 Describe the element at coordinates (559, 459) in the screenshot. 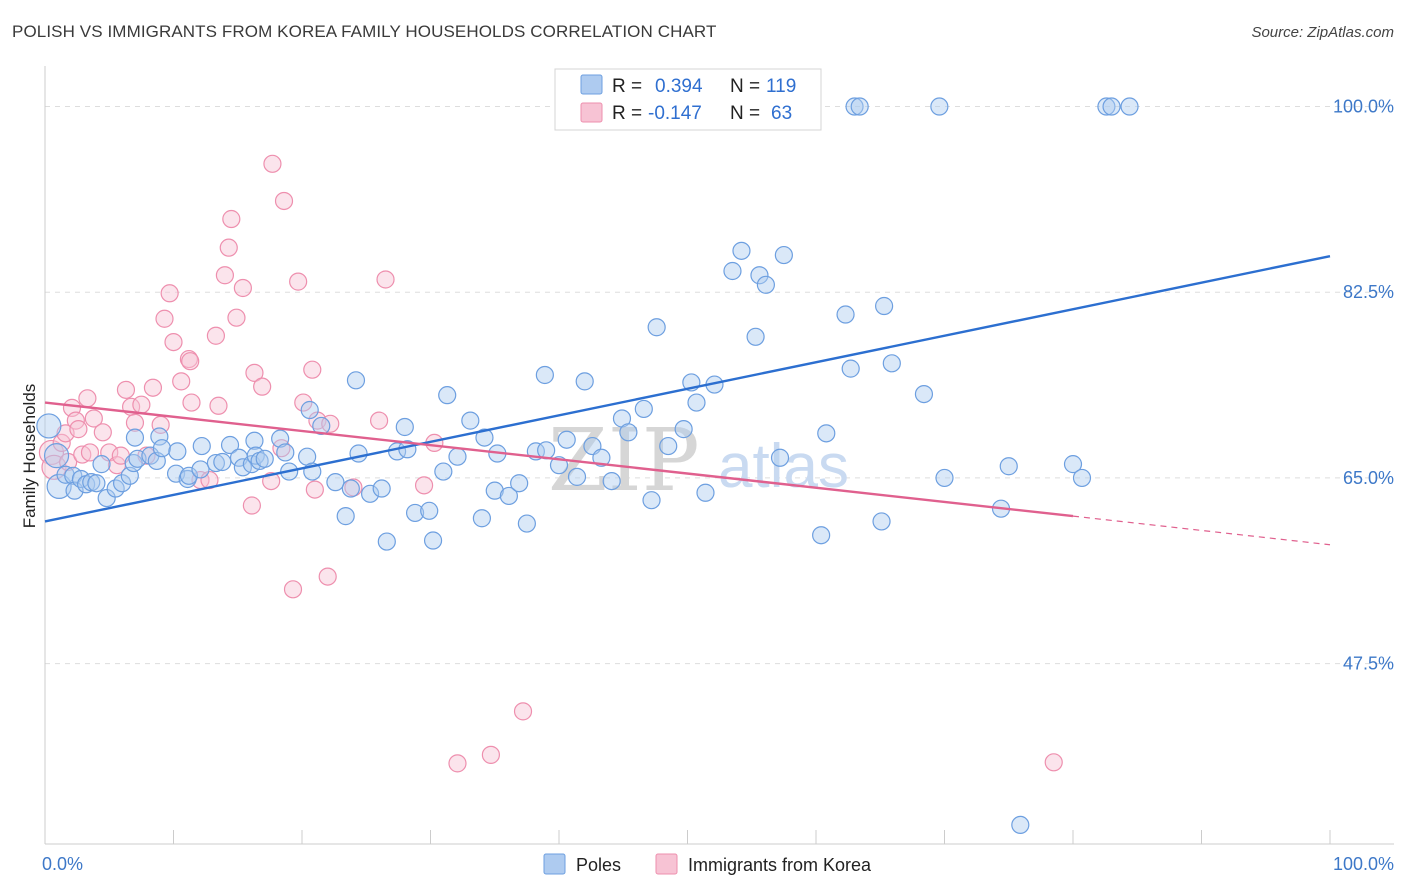

I see `korea-trend-line` at that location.